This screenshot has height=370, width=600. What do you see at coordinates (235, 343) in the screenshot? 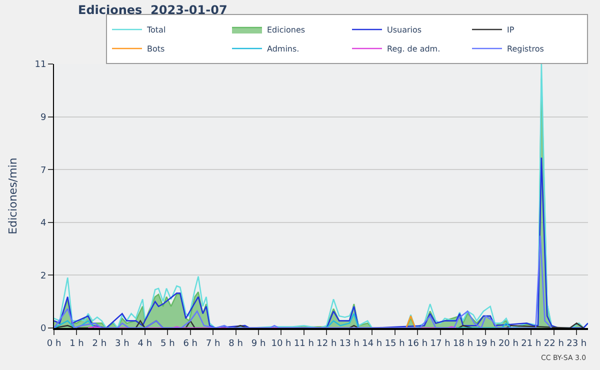
I see `x-tick-label: 8 h` at bounding box center [235, 343].